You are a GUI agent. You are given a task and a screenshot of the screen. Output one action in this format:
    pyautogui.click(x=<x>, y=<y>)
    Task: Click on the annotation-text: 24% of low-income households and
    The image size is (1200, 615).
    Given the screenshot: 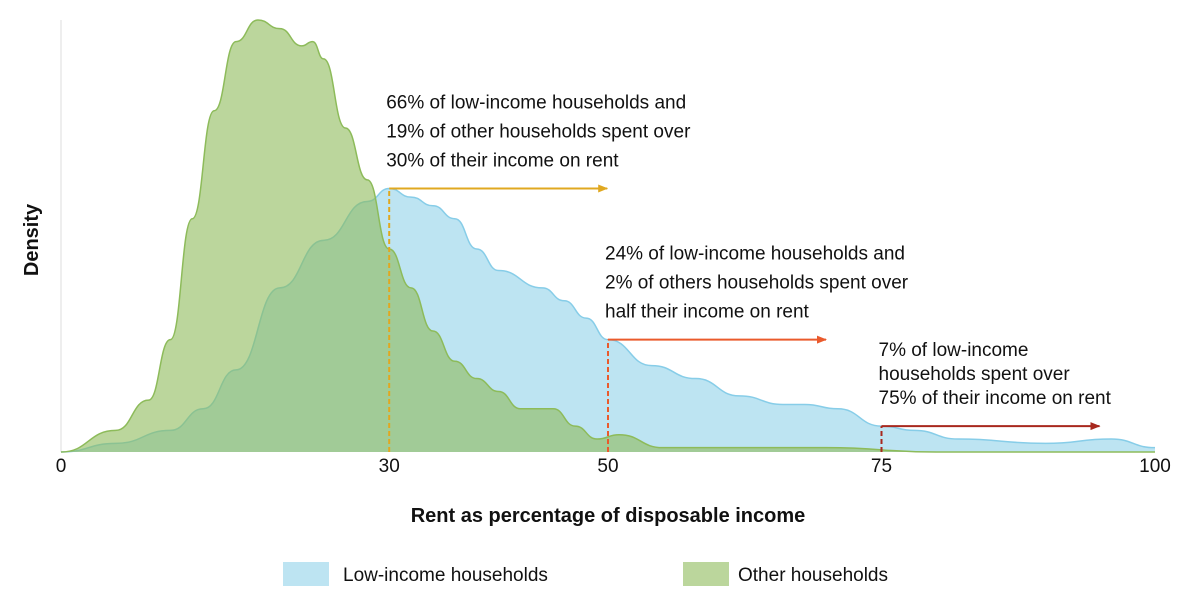 What is the action you would take?
    pyautogui.click(x=755, y=254)
    